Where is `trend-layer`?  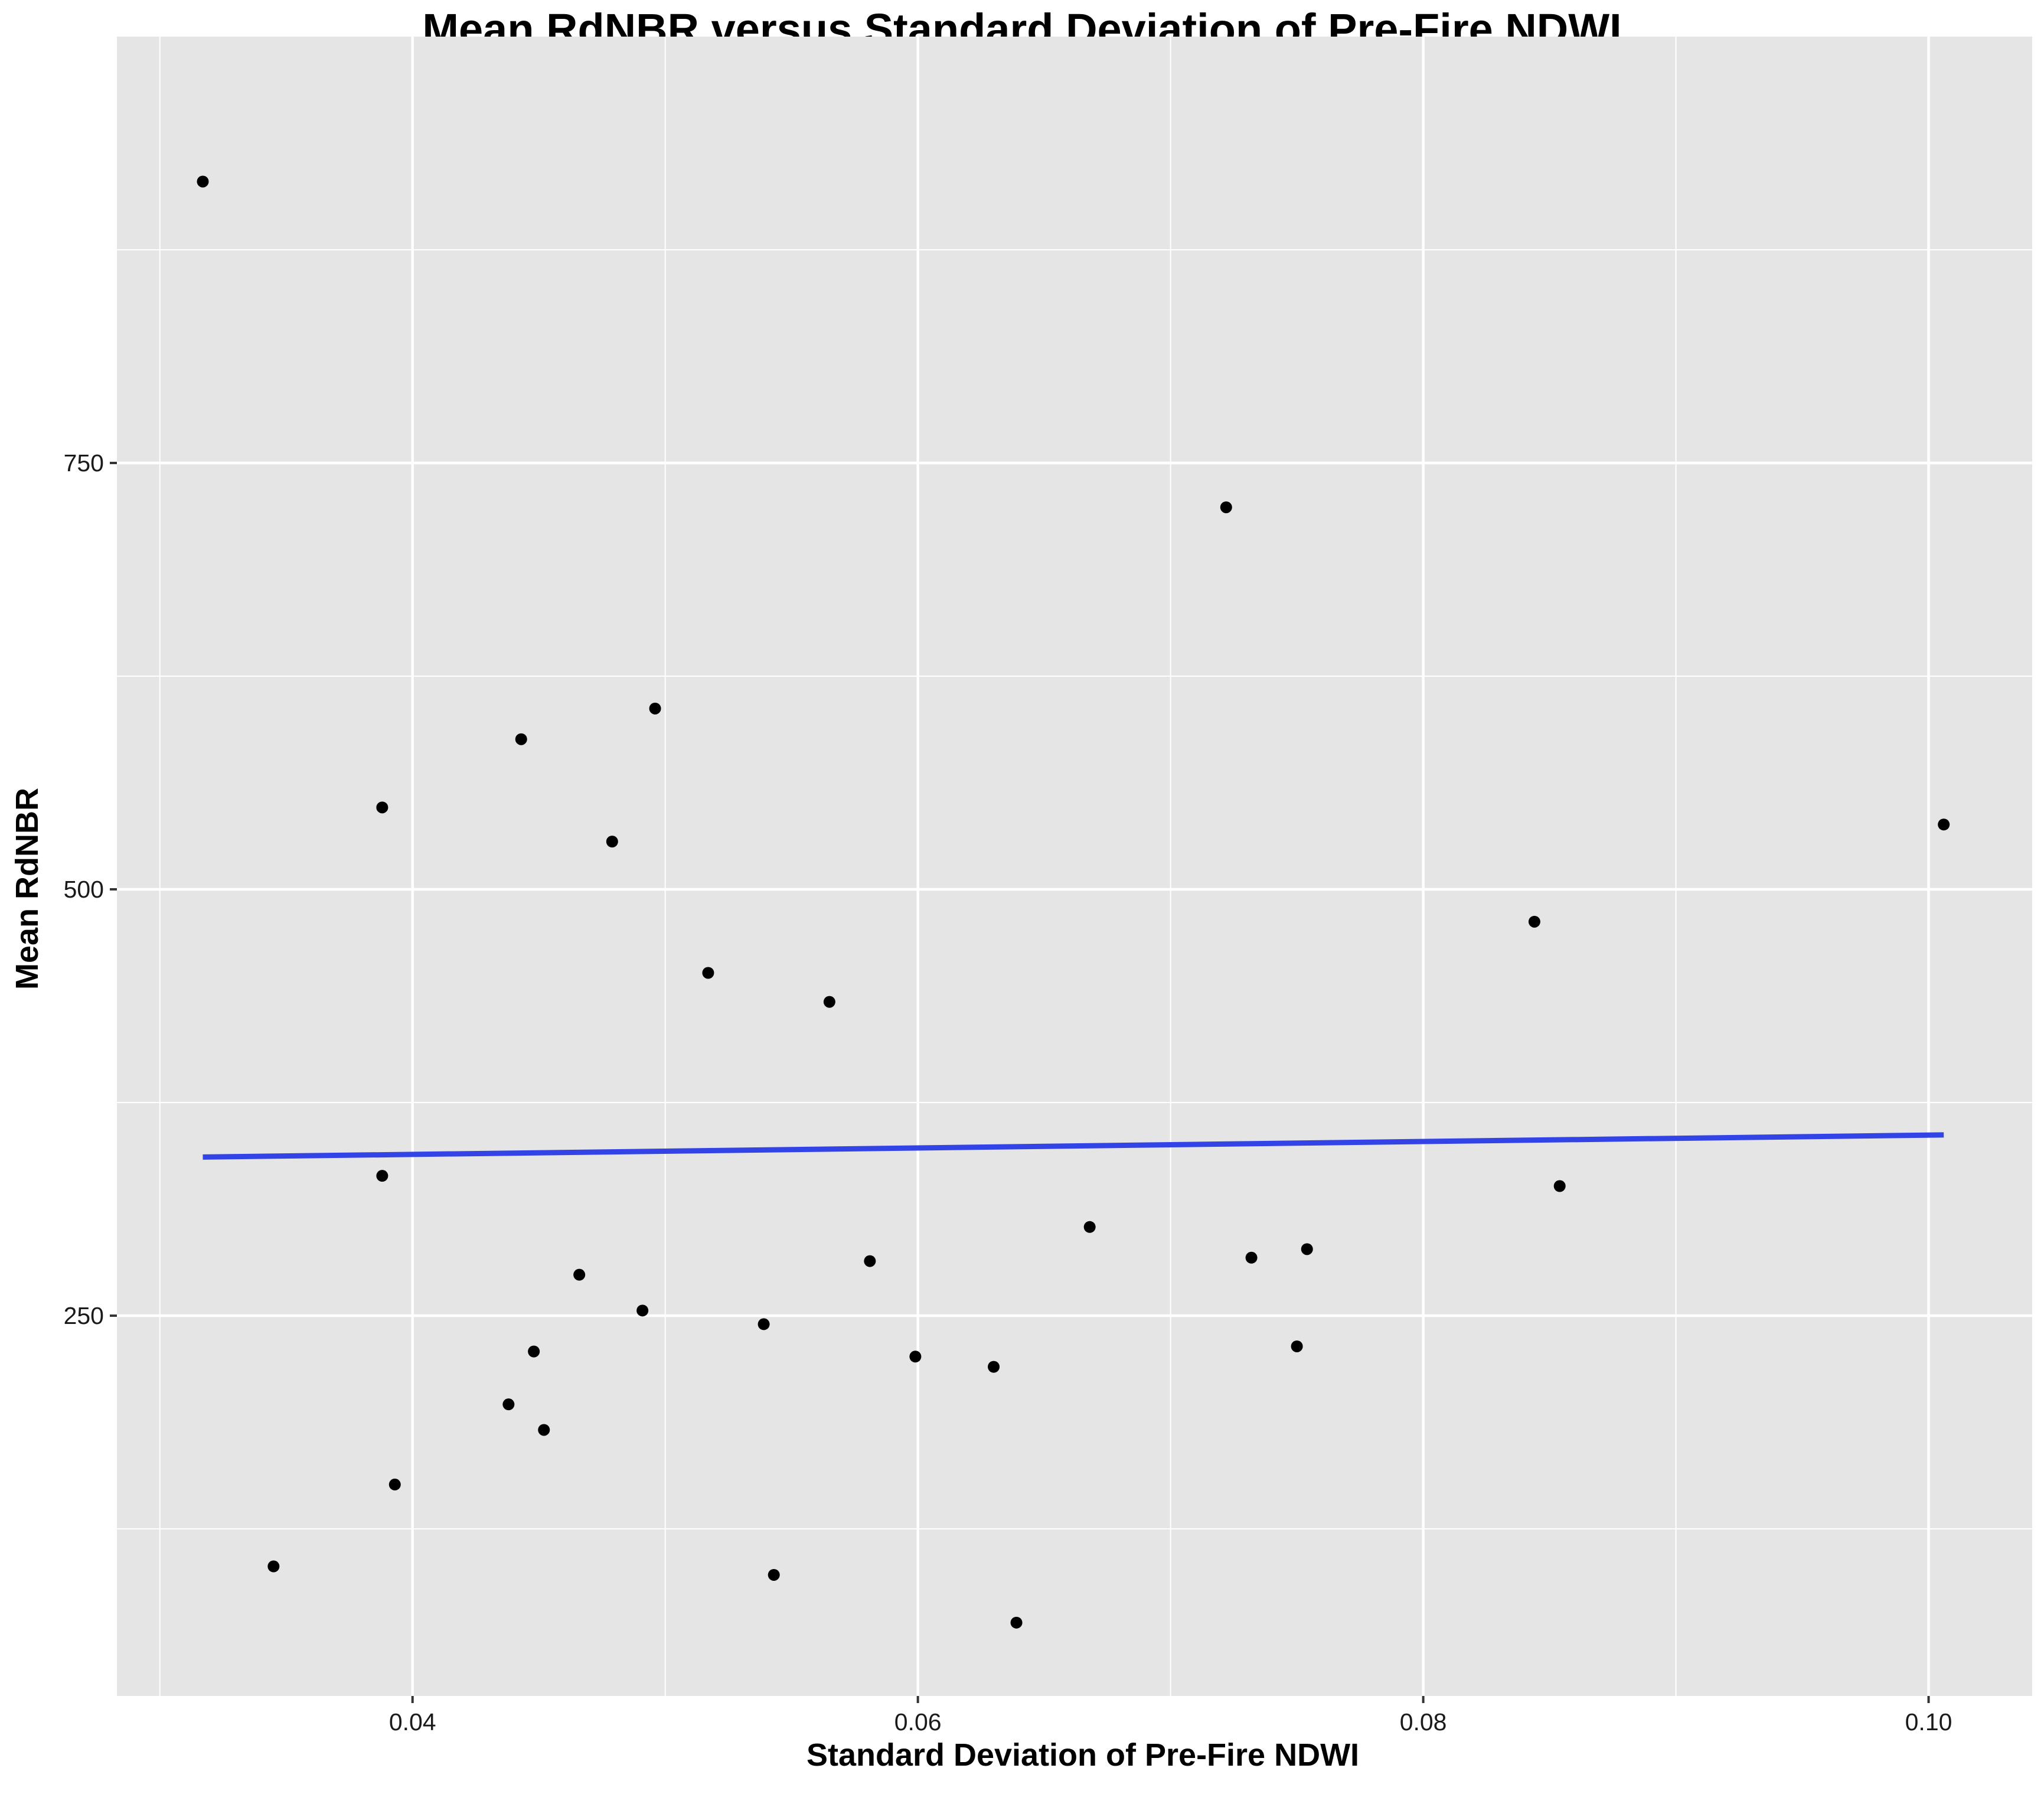
trend-layer is located at coordinates (1074, 1146).